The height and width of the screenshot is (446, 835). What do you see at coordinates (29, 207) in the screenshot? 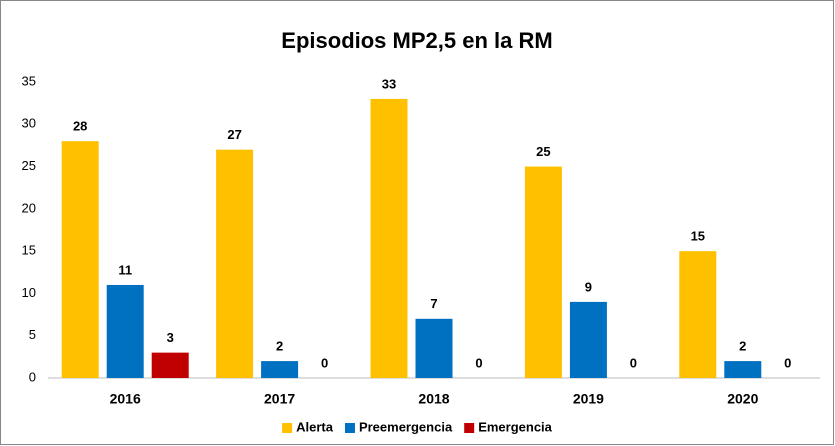
I see `y-tick-label: 20` at bounding box center [29, 207].